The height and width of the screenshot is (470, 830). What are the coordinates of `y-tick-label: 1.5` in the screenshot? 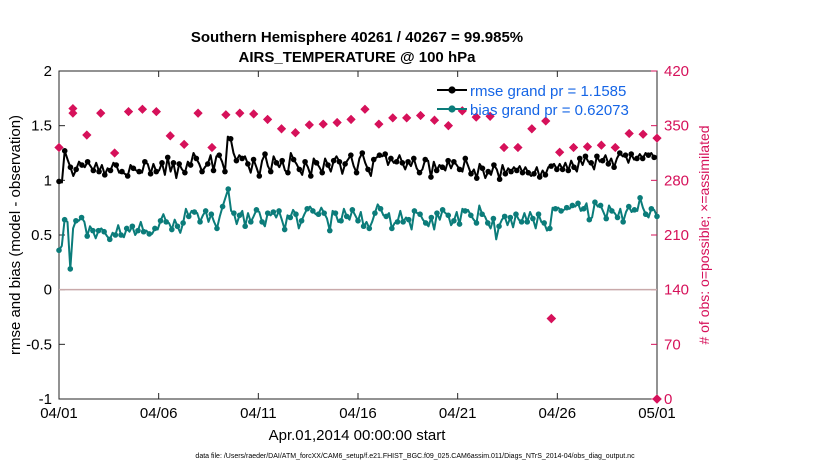 It's located at (41, 126).